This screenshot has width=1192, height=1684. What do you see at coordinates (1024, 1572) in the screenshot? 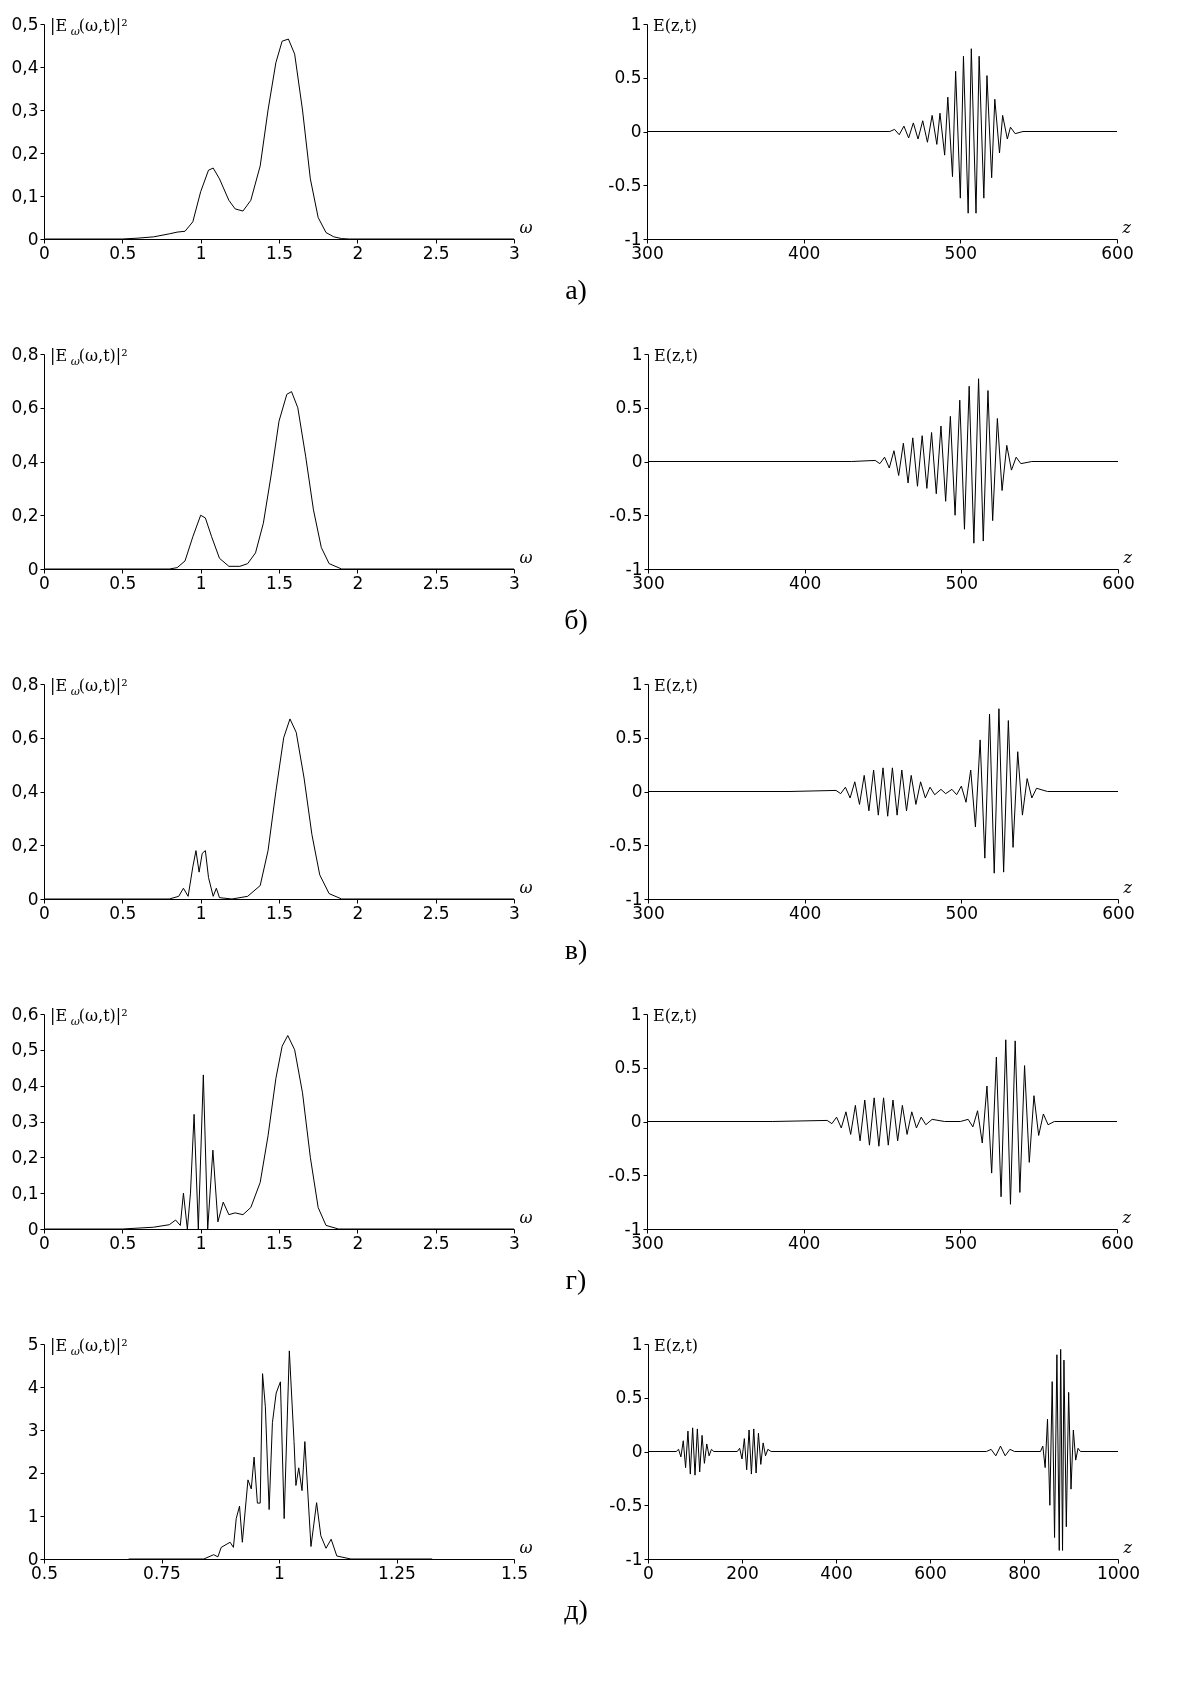
I see `x-tick-label: 800` at bounding box center [1024, 1572].